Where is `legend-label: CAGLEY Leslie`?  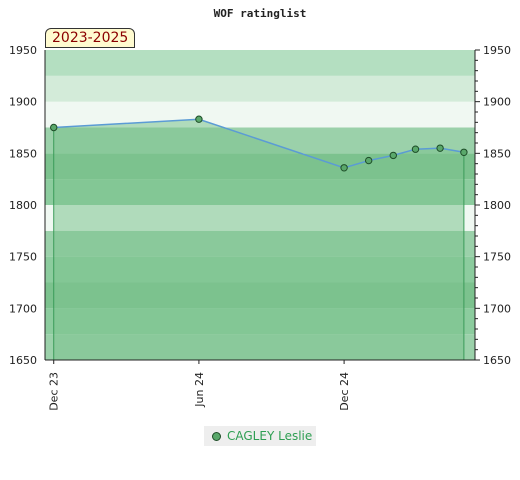 legend-label: CAGLEY Leslie is located at coordinates (270, 436).